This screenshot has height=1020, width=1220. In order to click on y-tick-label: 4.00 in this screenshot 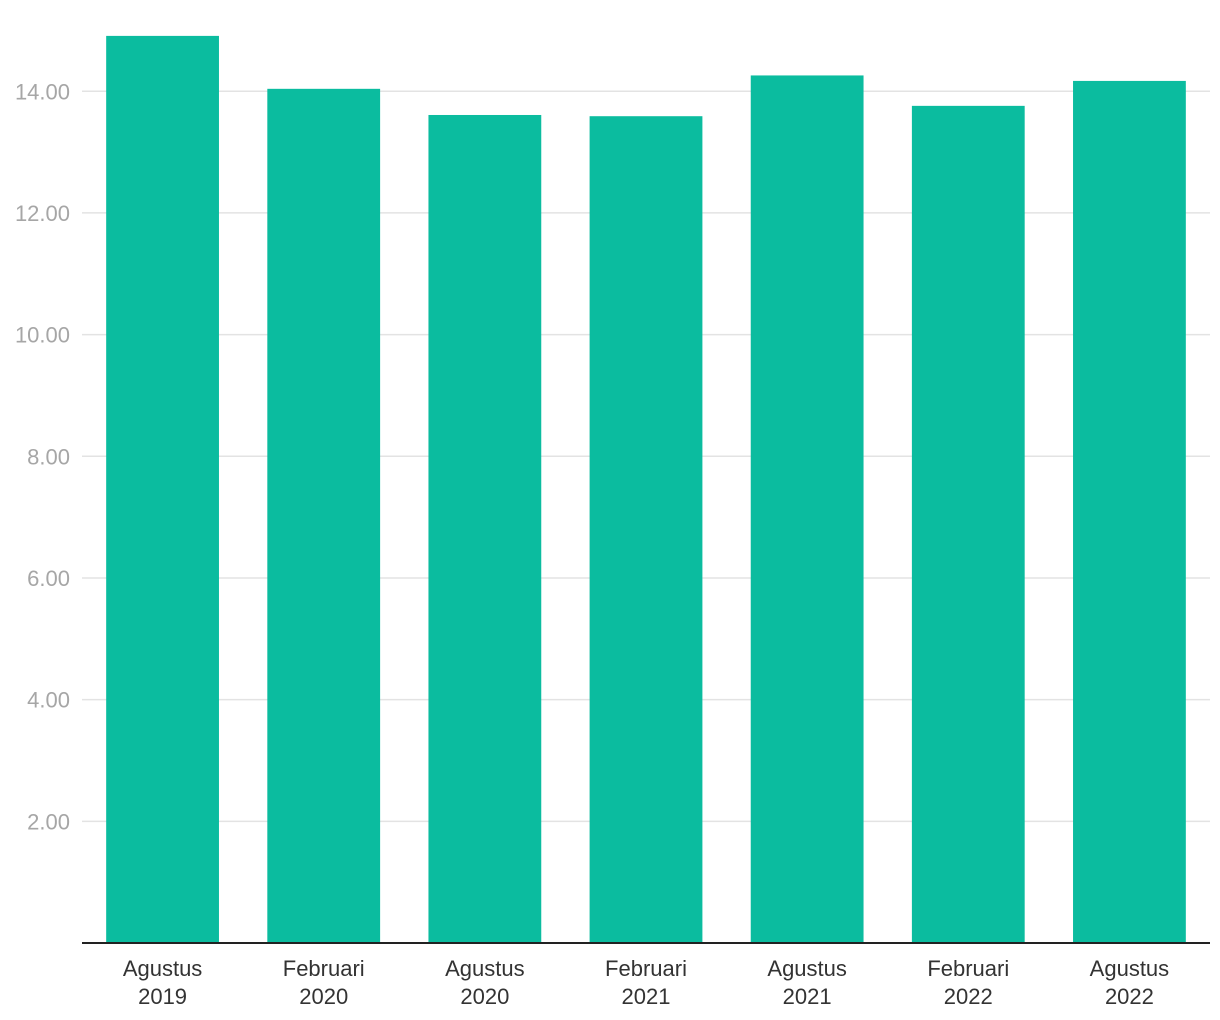, I will do `click(48, 700)`.